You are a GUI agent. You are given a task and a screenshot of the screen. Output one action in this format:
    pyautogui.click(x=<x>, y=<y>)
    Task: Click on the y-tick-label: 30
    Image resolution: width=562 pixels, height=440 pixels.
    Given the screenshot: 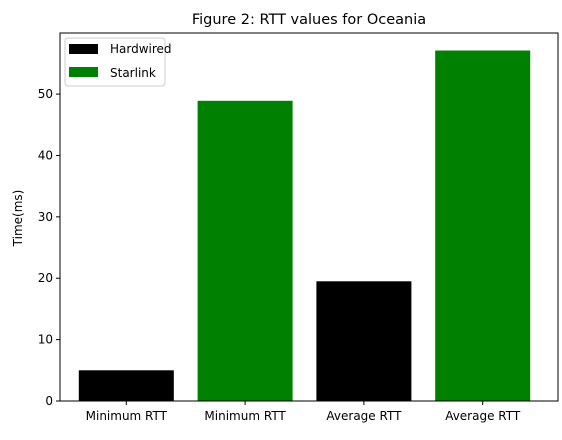 What is the action you would take?
    pyautogui.click(x=45, y=217)
    